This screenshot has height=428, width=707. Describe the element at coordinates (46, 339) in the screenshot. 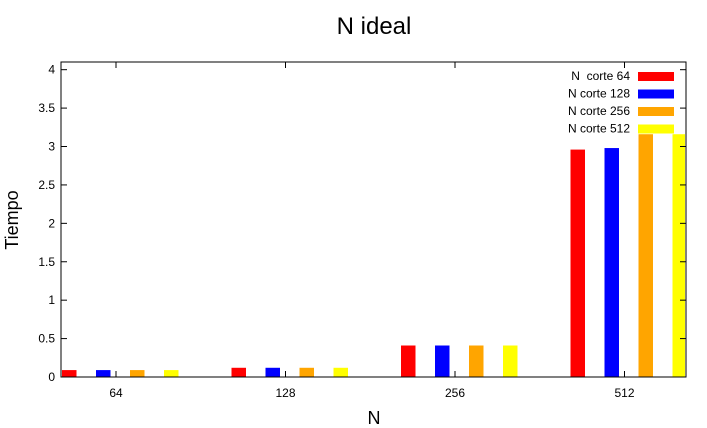

I see `y-tick-label: 0.5` at that location.